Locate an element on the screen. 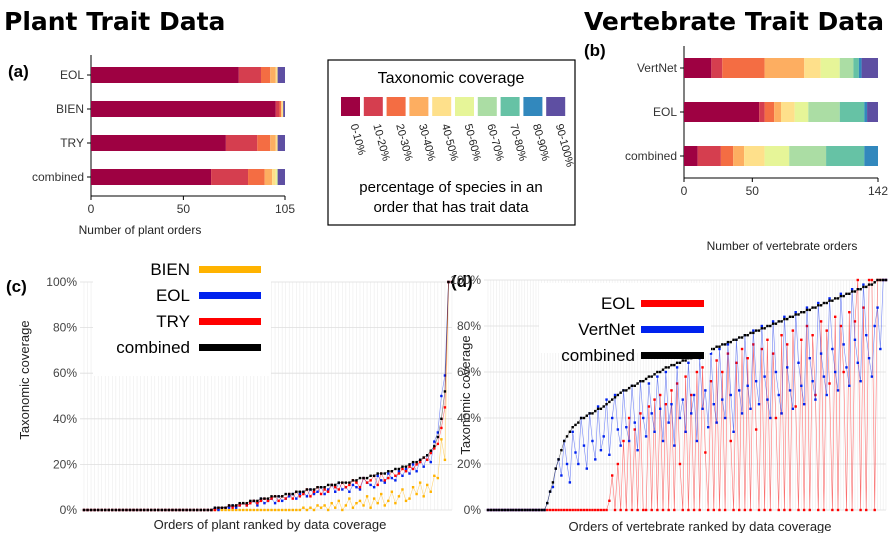 This screenshot has height=533, width=888. legend-swatch is located at coordinates (672, 303).